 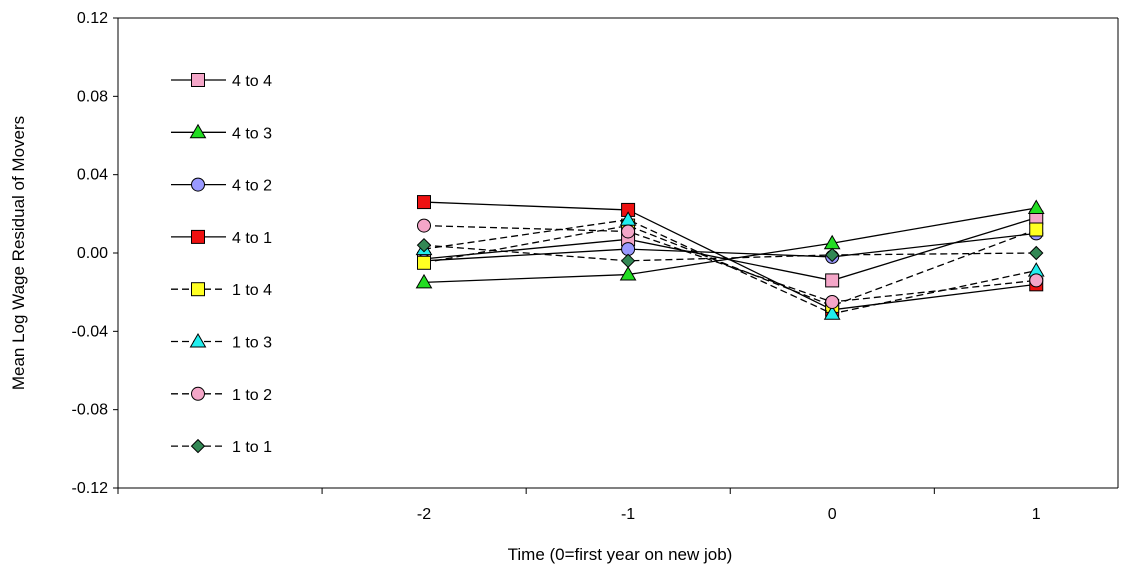 What do you see at coordinates (221, 186) in the screenshot?
I see `legend-item-4-to-2: 4 to 2` at bounding box center [221, 186].